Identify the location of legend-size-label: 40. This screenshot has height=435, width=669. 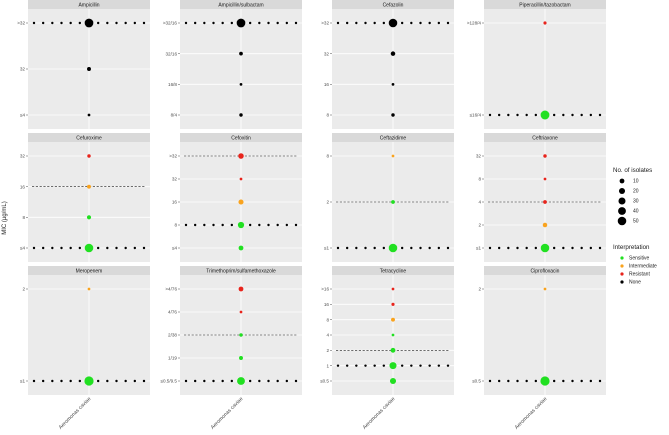
(636, 212).